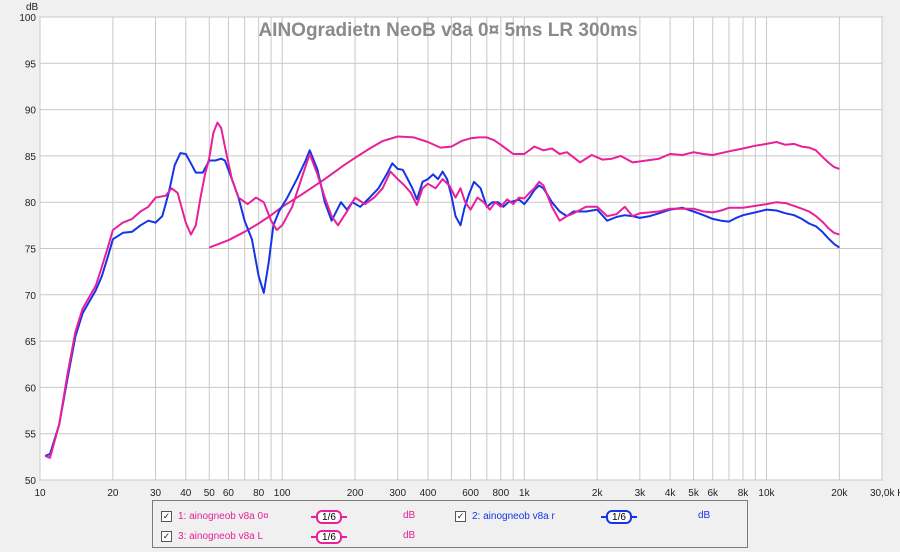 The width and height of the screenshot is (900, 552). What do you see at coordinates (27, 18) in the screenshot?
I see `y-tick-label: 100` at bounding box center [27, 18].